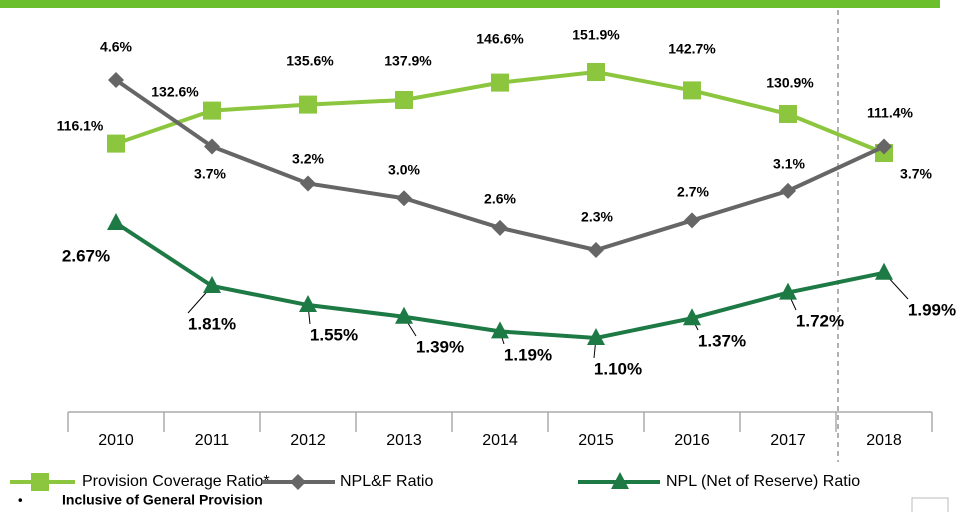 This screenshot has width=964, height=512. What do you see at coordinates (500, 39) in the screenshot?
I see `data-label: 146.6%` at bounding box center [500, 39].